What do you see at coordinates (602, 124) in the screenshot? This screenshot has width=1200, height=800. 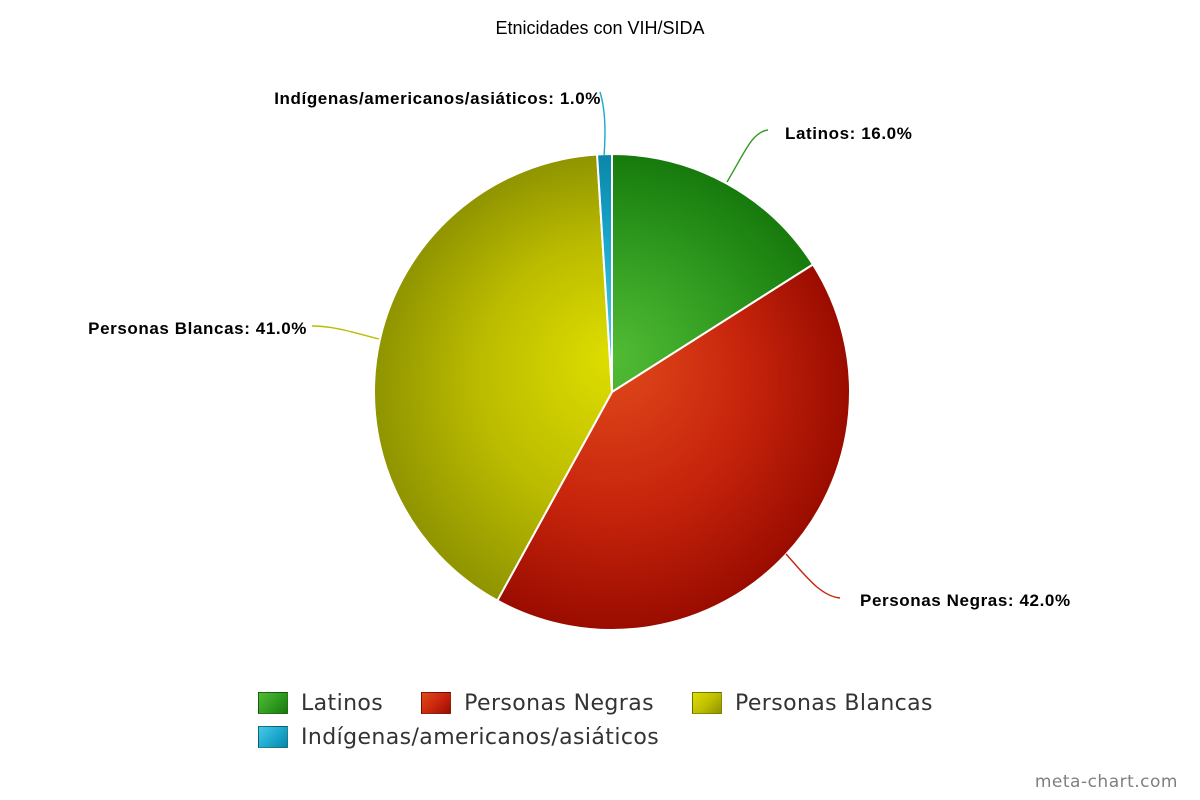 I see `connector-indigenas` at bounding box center [602, 124].